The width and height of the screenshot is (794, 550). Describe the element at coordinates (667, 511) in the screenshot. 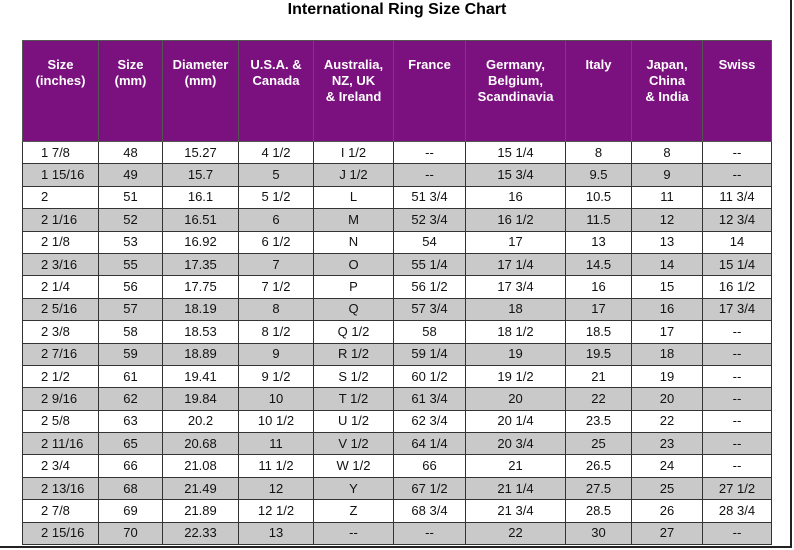

I see `table-cell: 26` at that location.